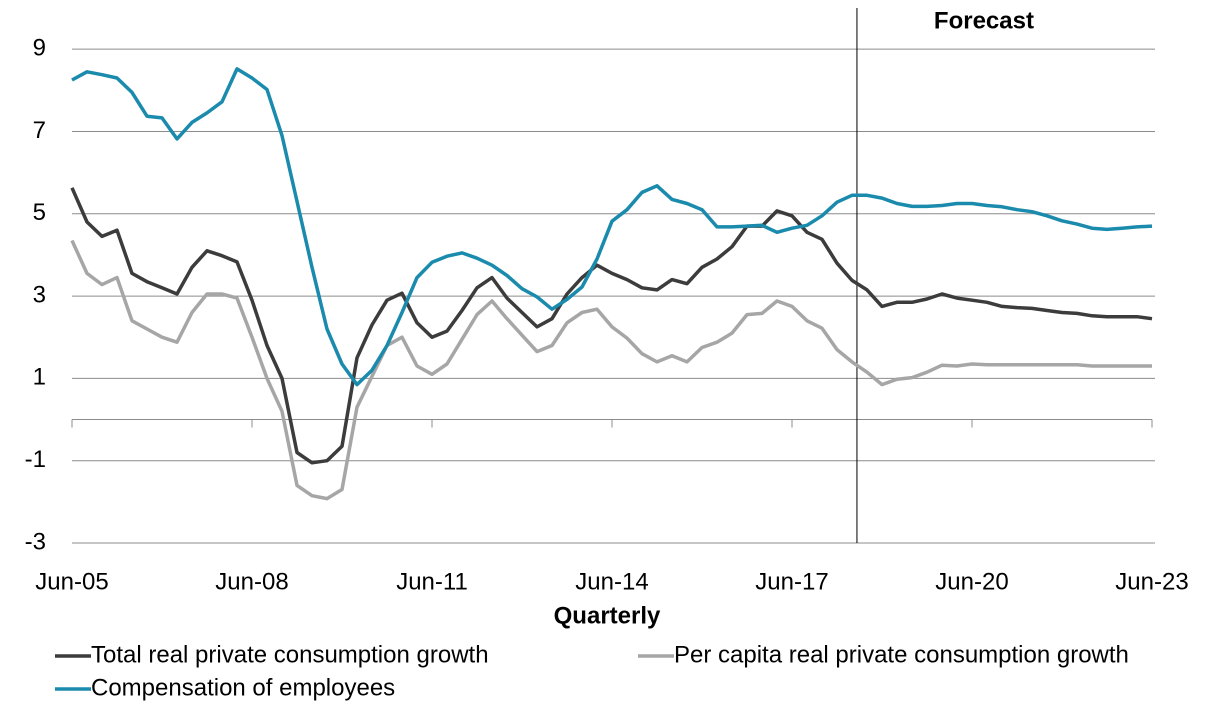 The image size is (1220, 702). Describe the element at coordinates (39, 377) in the screenshot. I see `y-tick-label: 1` at that location.